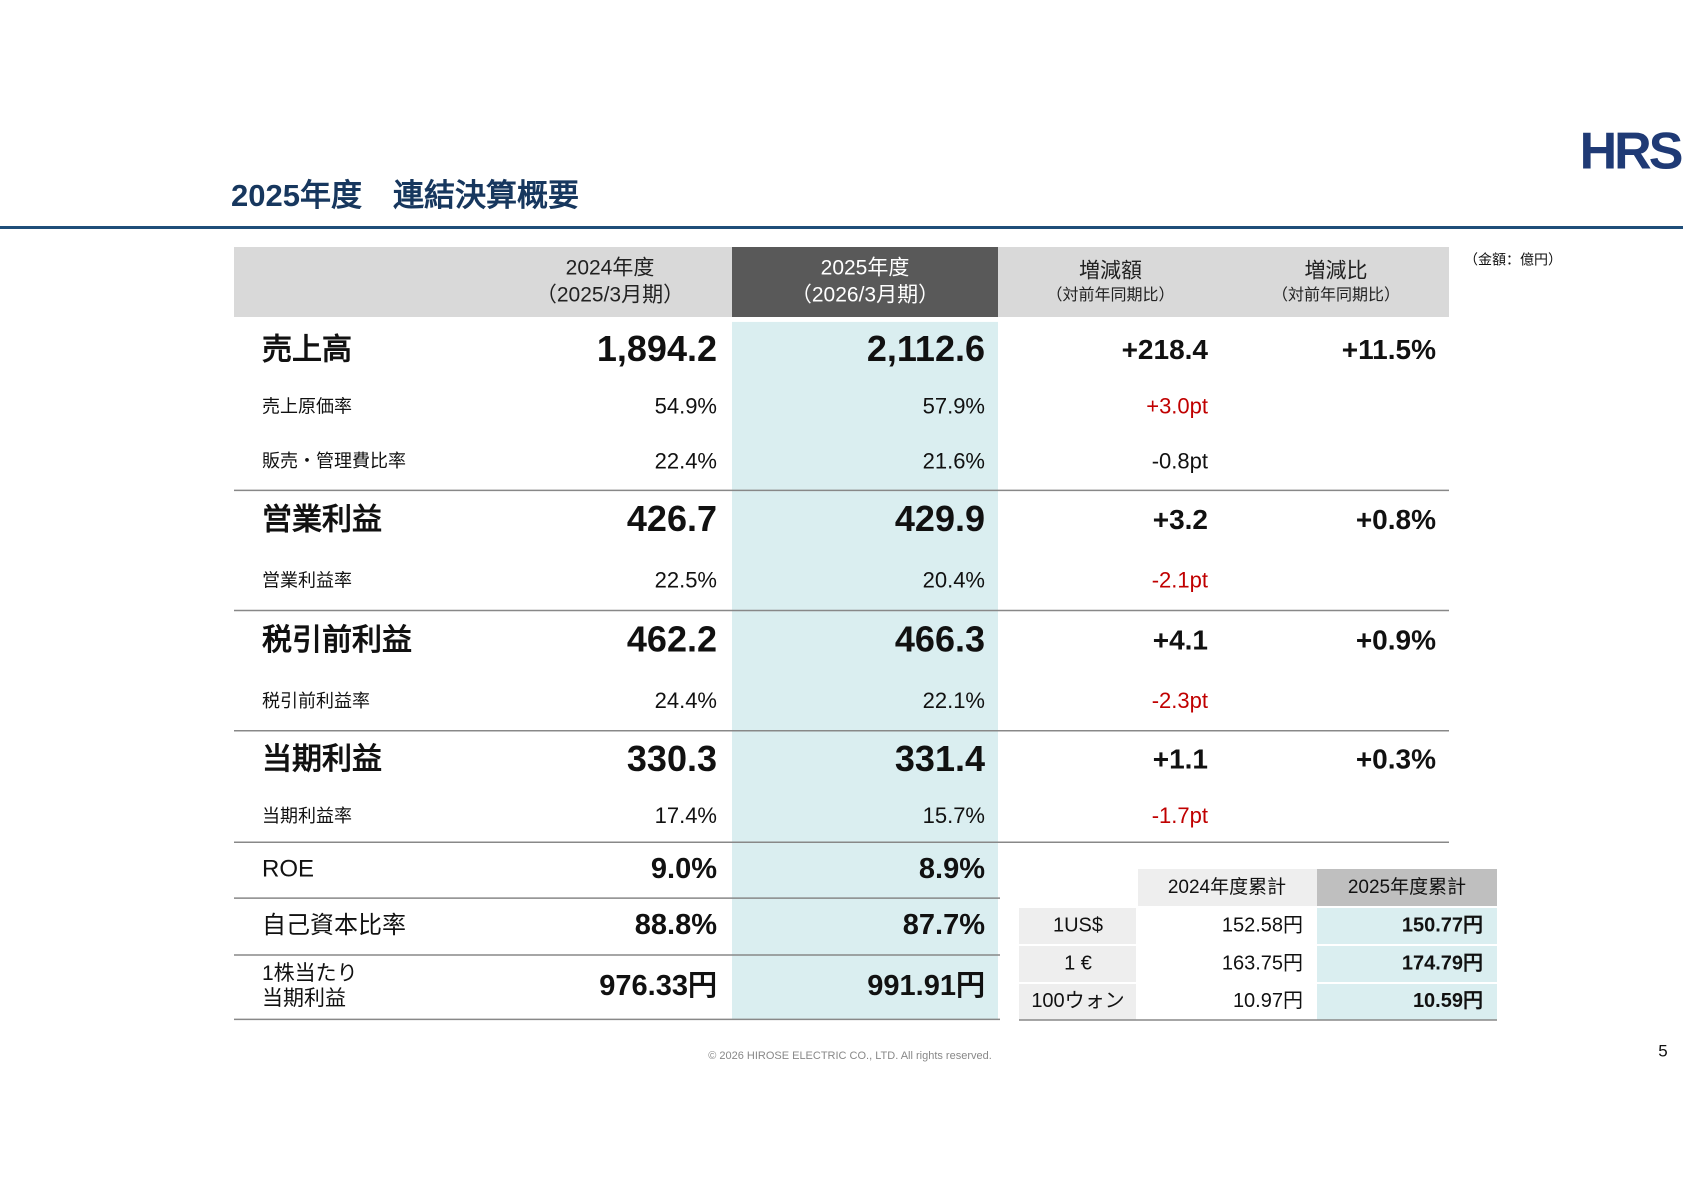  I want to click on row-label: 当期利益率, so click(307, 816).